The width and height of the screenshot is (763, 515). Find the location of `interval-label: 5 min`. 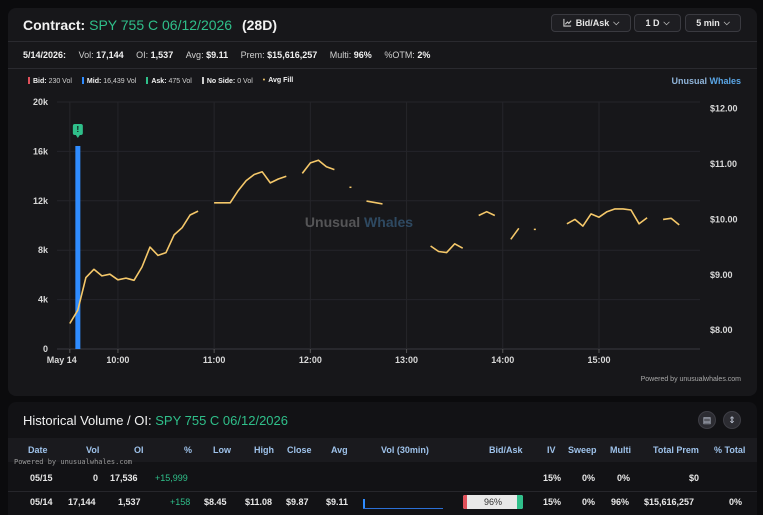

interval-label: 5 min is located at coordinates (708, 23).